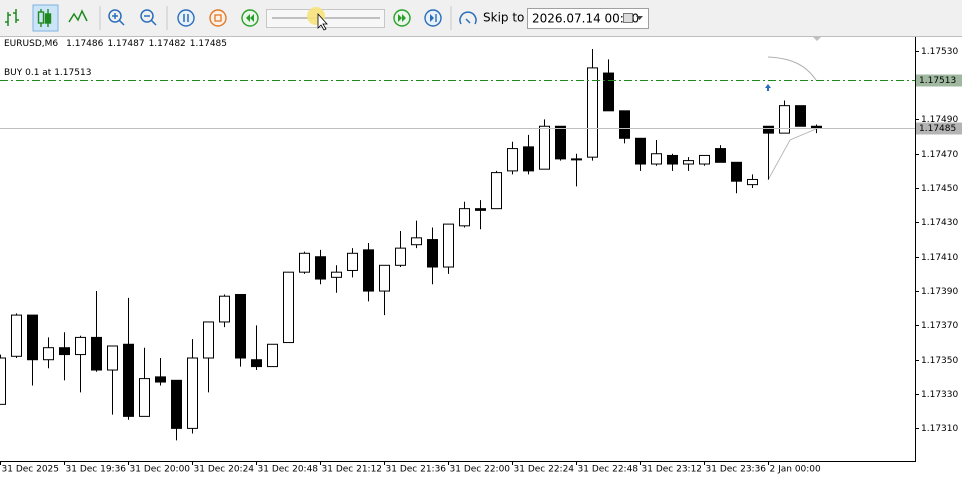  Describe the element at coordinates (939, 52) in the screenshot. I see `y-tick-label: 1.17530` at that location.